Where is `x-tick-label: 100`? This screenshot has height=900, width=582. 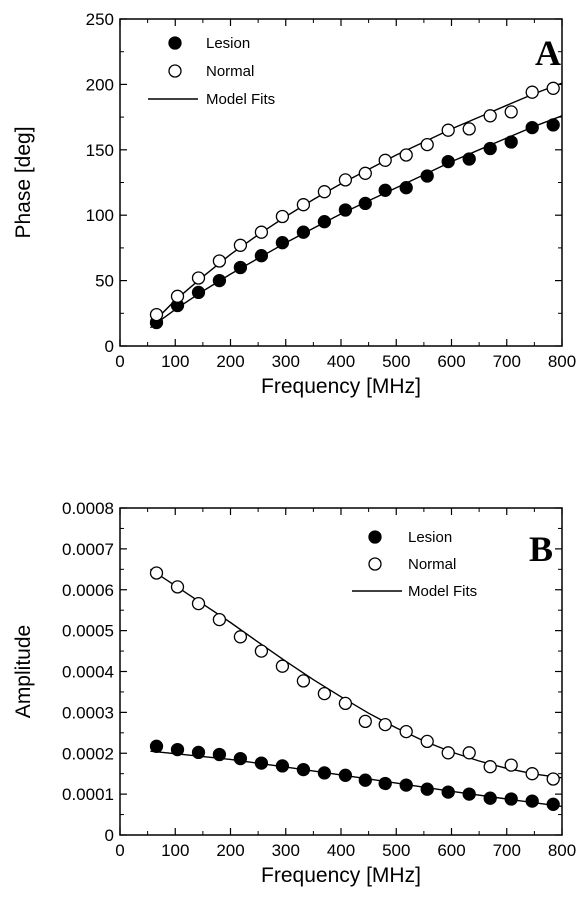 x-tick-label: 100 is located at coordinates (175, 361).